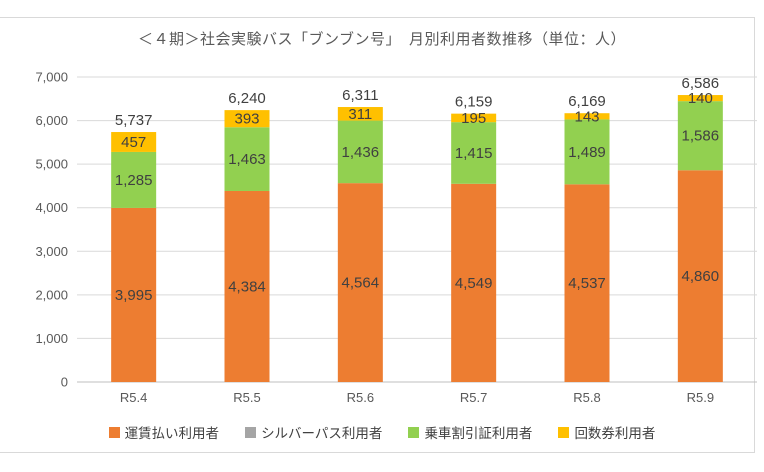 The image size is (764, 472). I want to click on y-tick-label: 6,000, so click(51, 120).